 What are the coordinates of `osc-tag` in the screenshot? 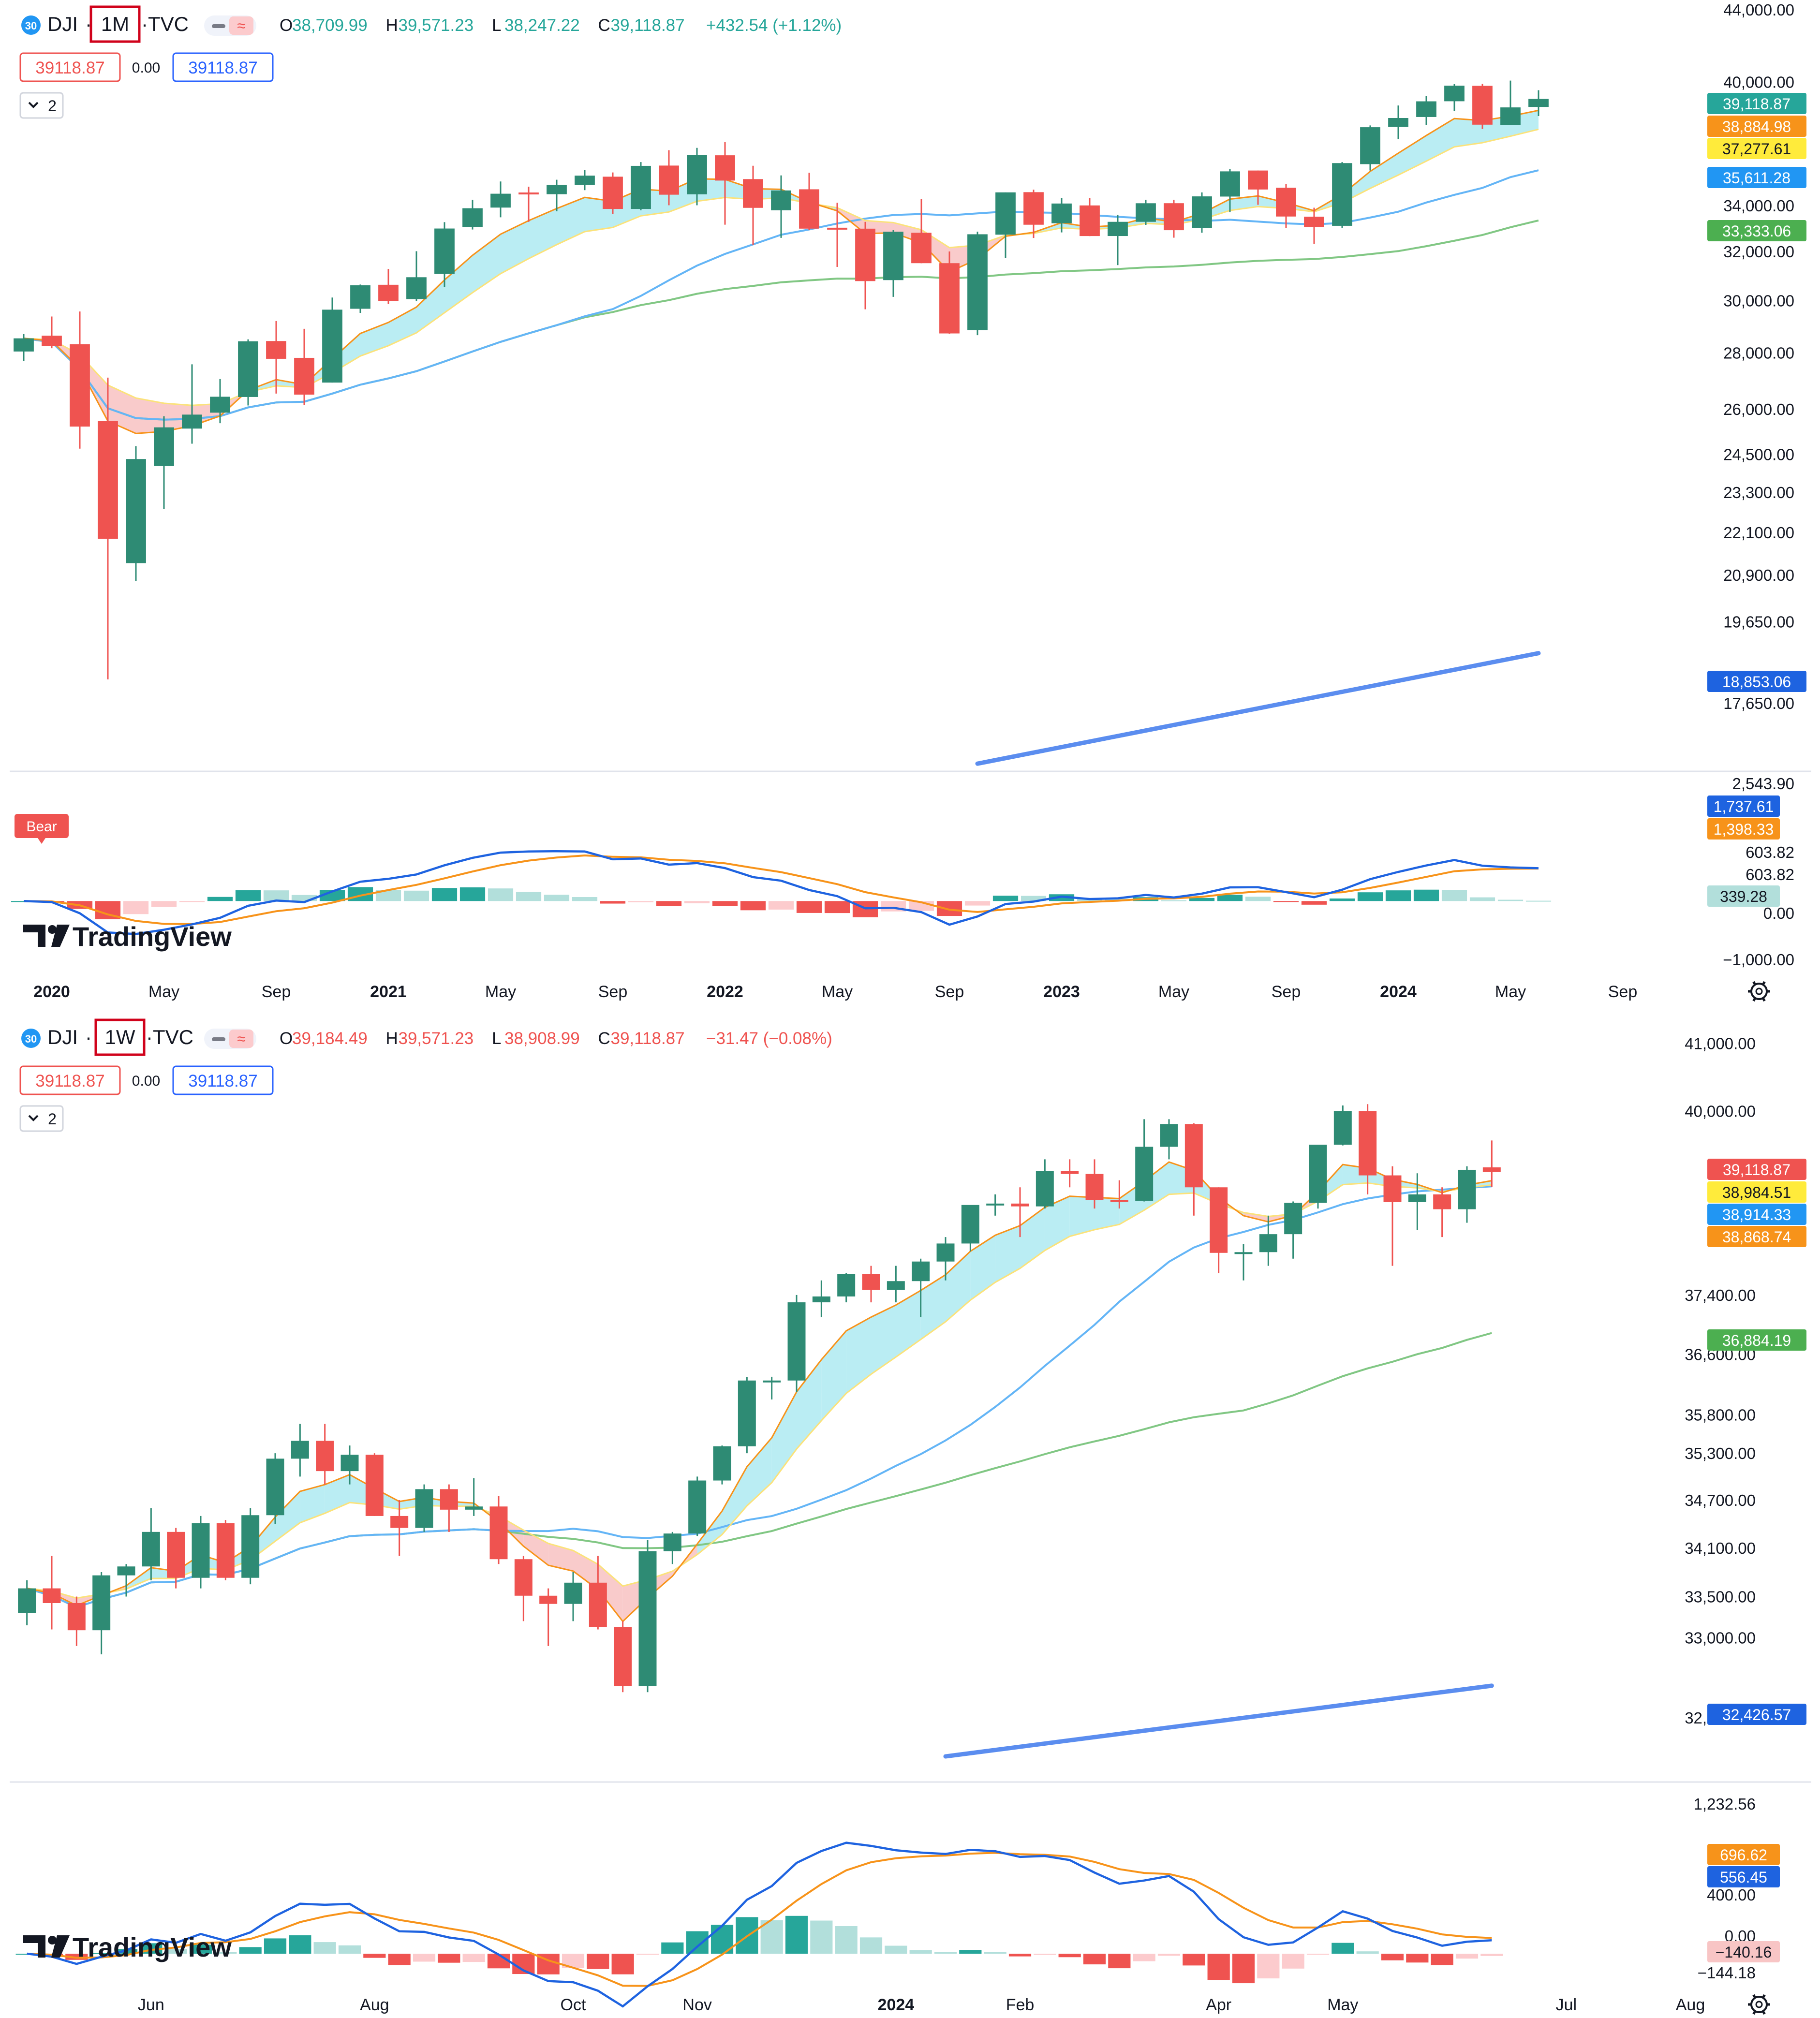 It's located at (1743, 1854).